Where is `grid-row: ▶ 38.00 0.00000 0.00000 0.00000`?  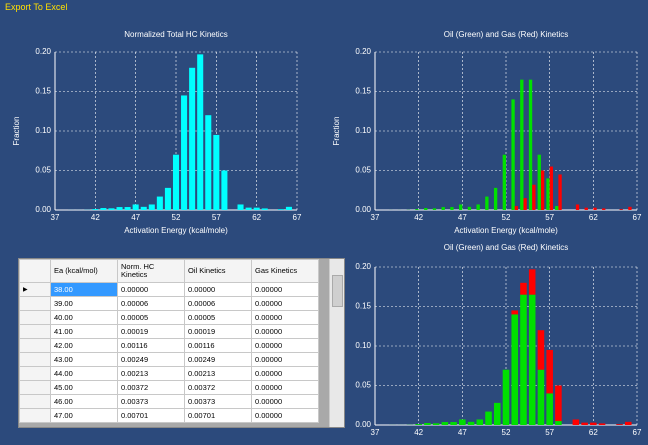
grid-row: ▶ 38.00 0.00000 0.00000 0.00000 is located at coordinates (169, 289).